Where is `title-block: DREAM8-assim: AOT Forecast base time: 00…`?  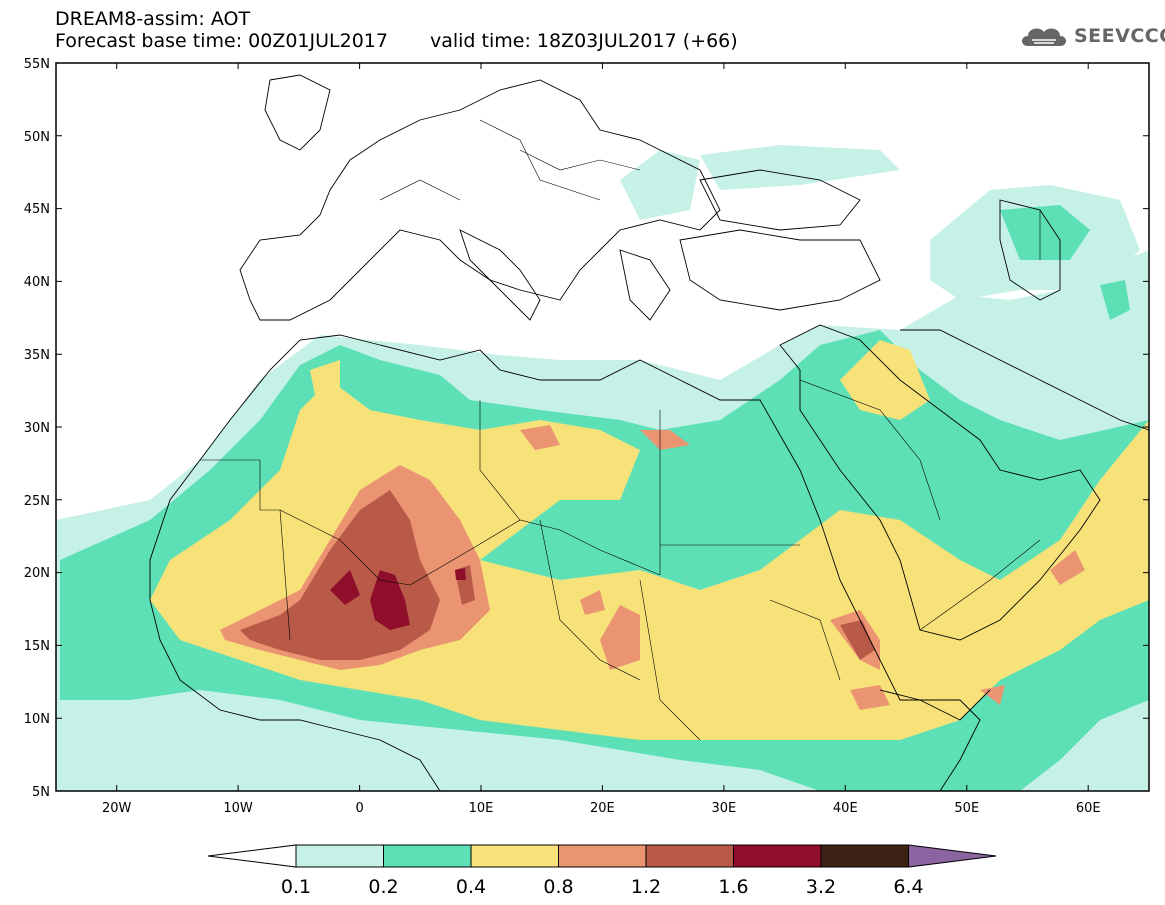
title-block: DREAM8-assim: AOT Forecast base time: 00… is located at coordinates (396, 30).